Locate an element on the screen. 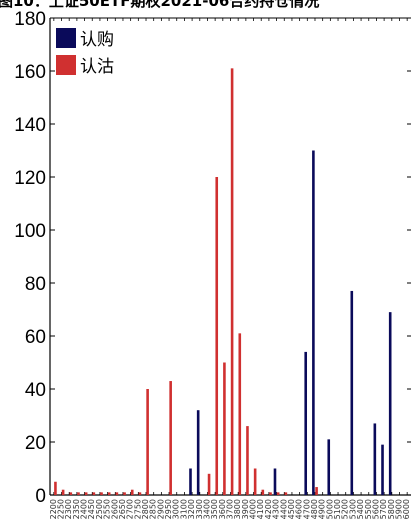 This screenshot has height=523, width=417. x-tick-label: 5300 is located at coordinates (352, 509).